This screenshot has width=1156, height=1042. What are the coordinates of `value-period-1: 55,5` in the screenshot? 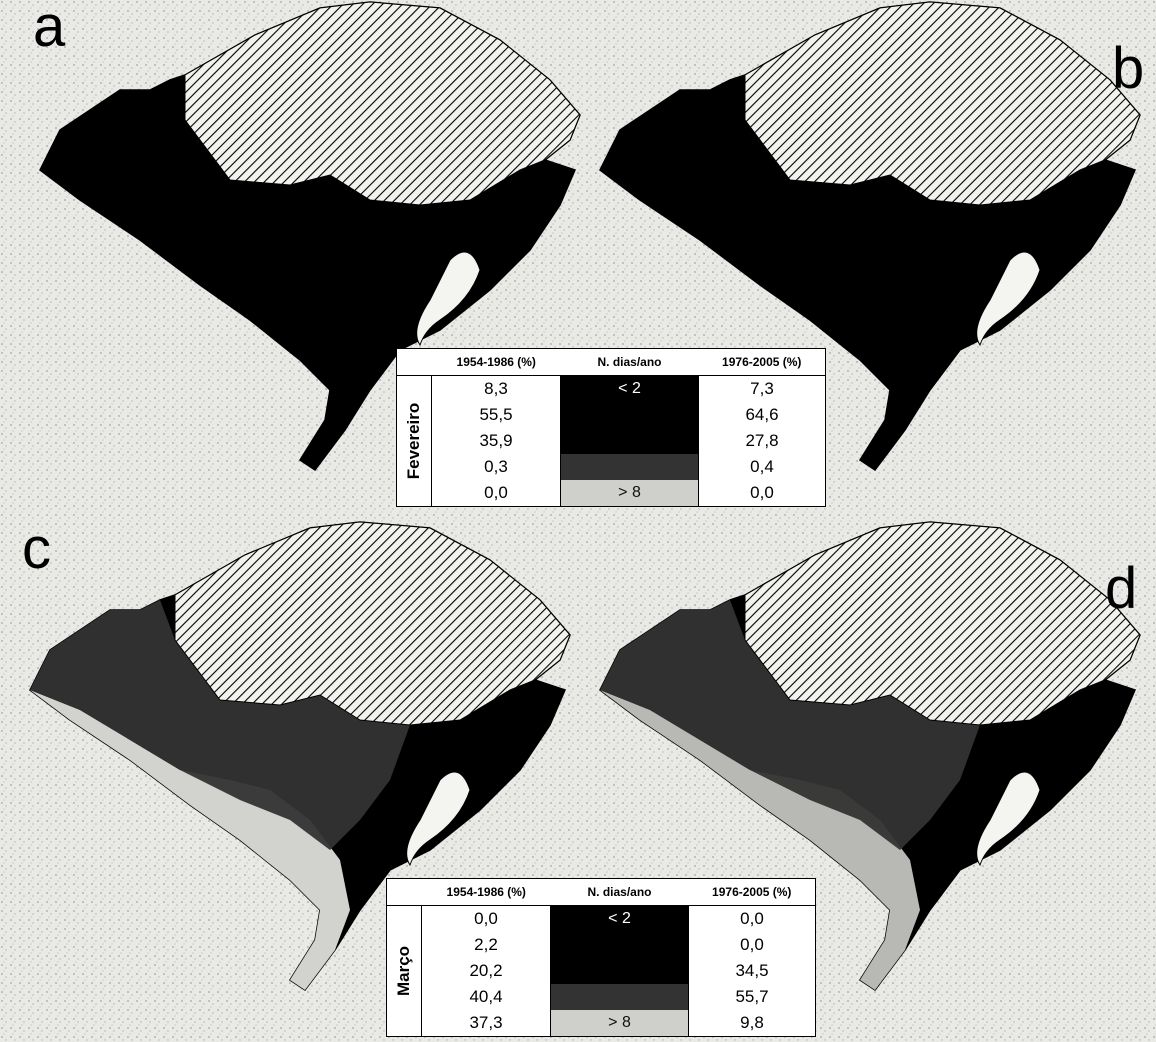 It's located at (496, 415).